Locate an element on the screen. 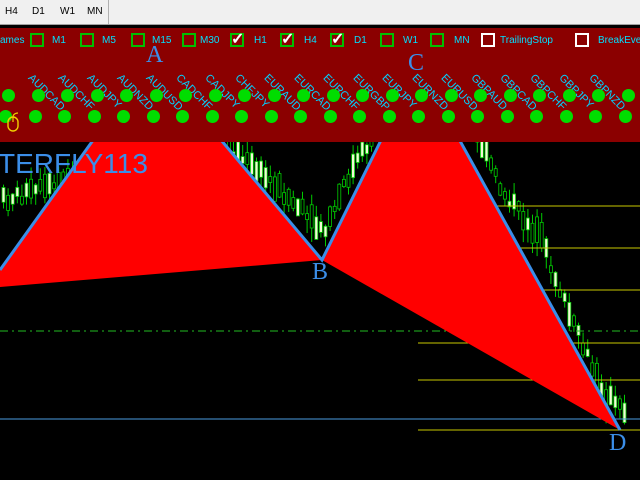 The width and height of the screenshot is (640, 480). timeframe-d1-button: D1 is located at coordinates (38, 11).